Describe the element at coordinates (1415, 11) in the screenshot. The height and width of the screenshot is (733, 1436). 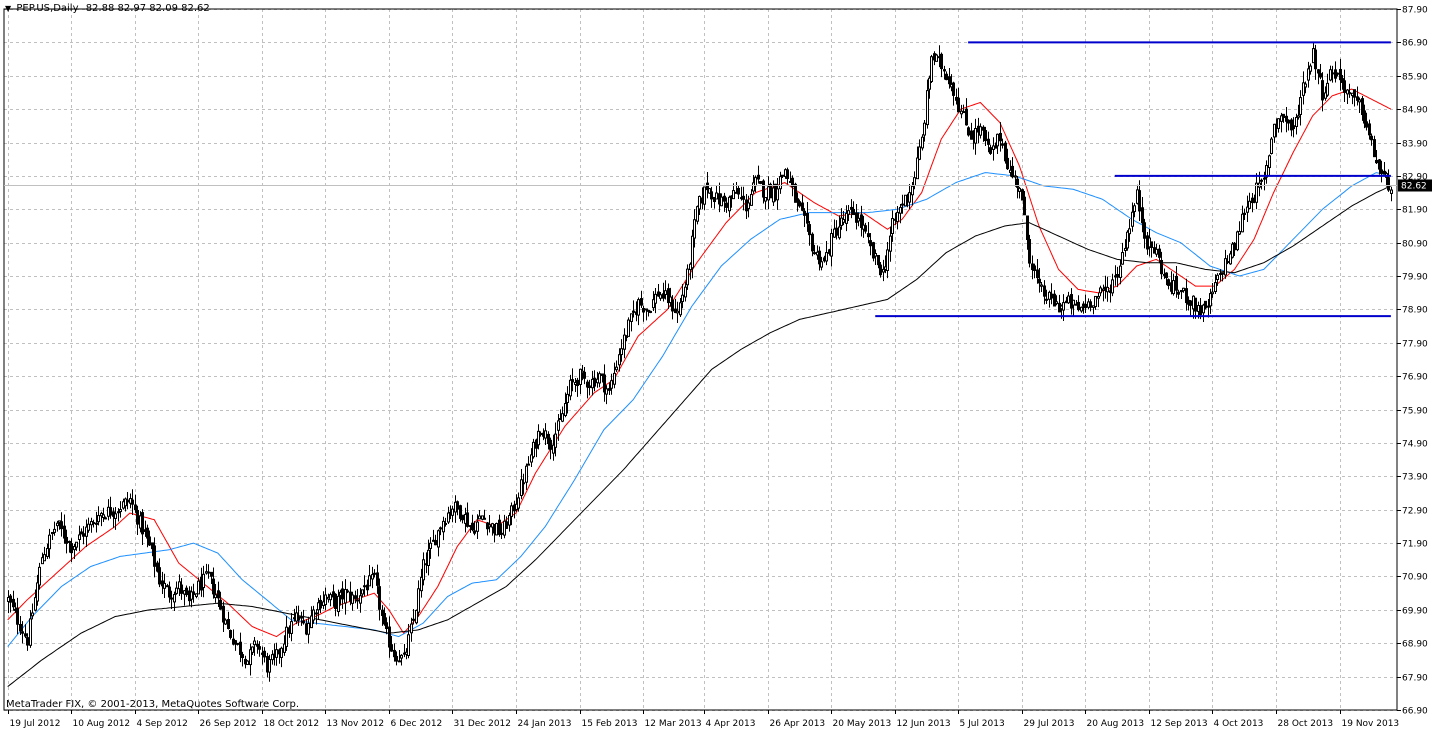
I see `price-label: 87.90` at that location.